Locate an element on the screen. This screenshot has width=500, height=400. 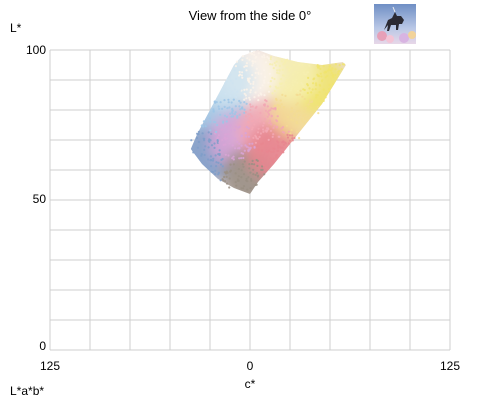
y-tick-label: 0 is located at coordinates (42, 346).